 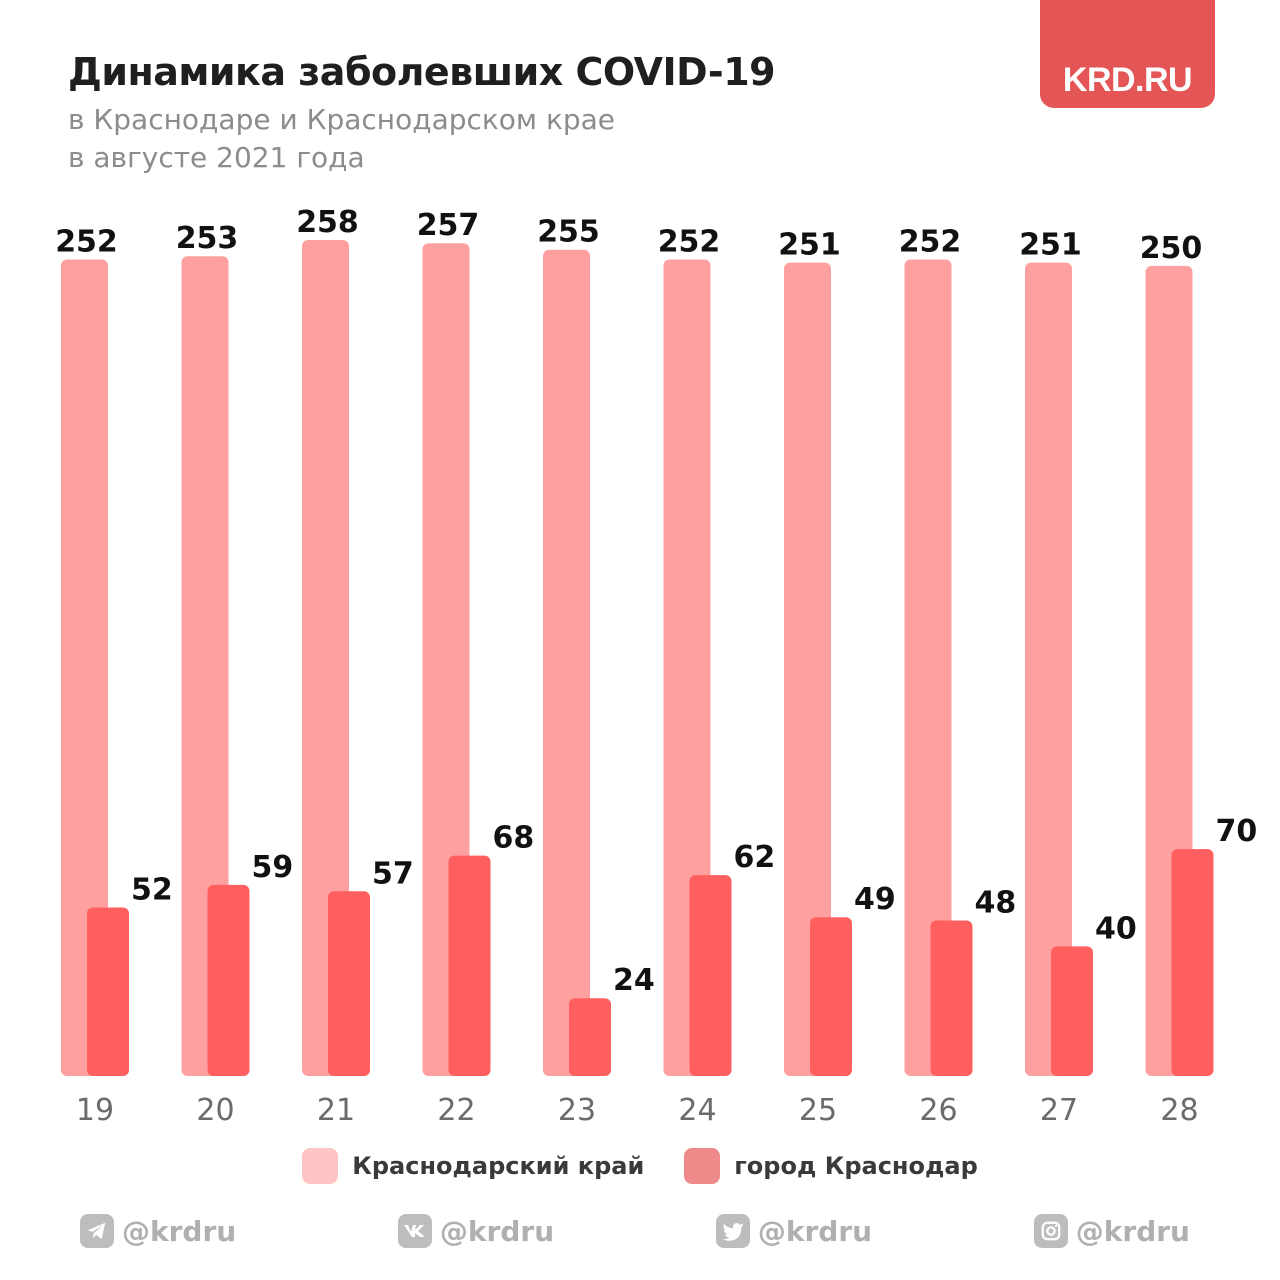 What do you see at coordinates (732, 1231) in the screenshot?
I see `twitter-icon` at bounding box center [732, 1231].